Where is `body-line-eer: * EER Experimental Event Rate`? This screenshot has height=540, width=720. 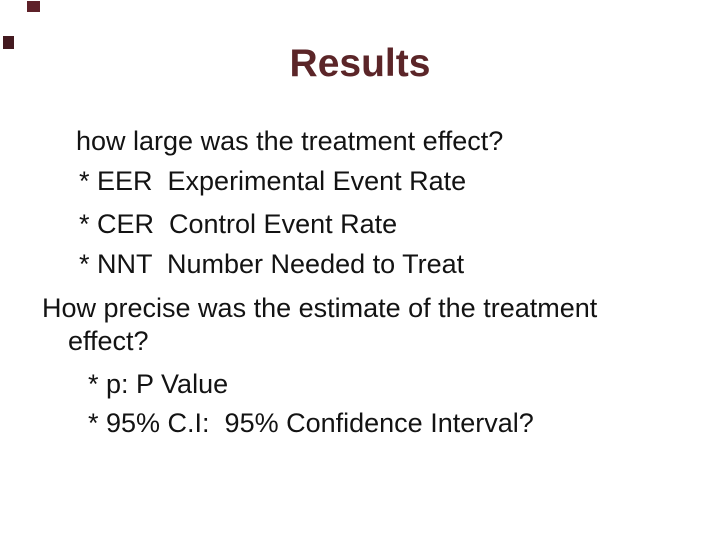 body-line-eer: * EER Experimental Event Rate is located at coordinates (273, 181).